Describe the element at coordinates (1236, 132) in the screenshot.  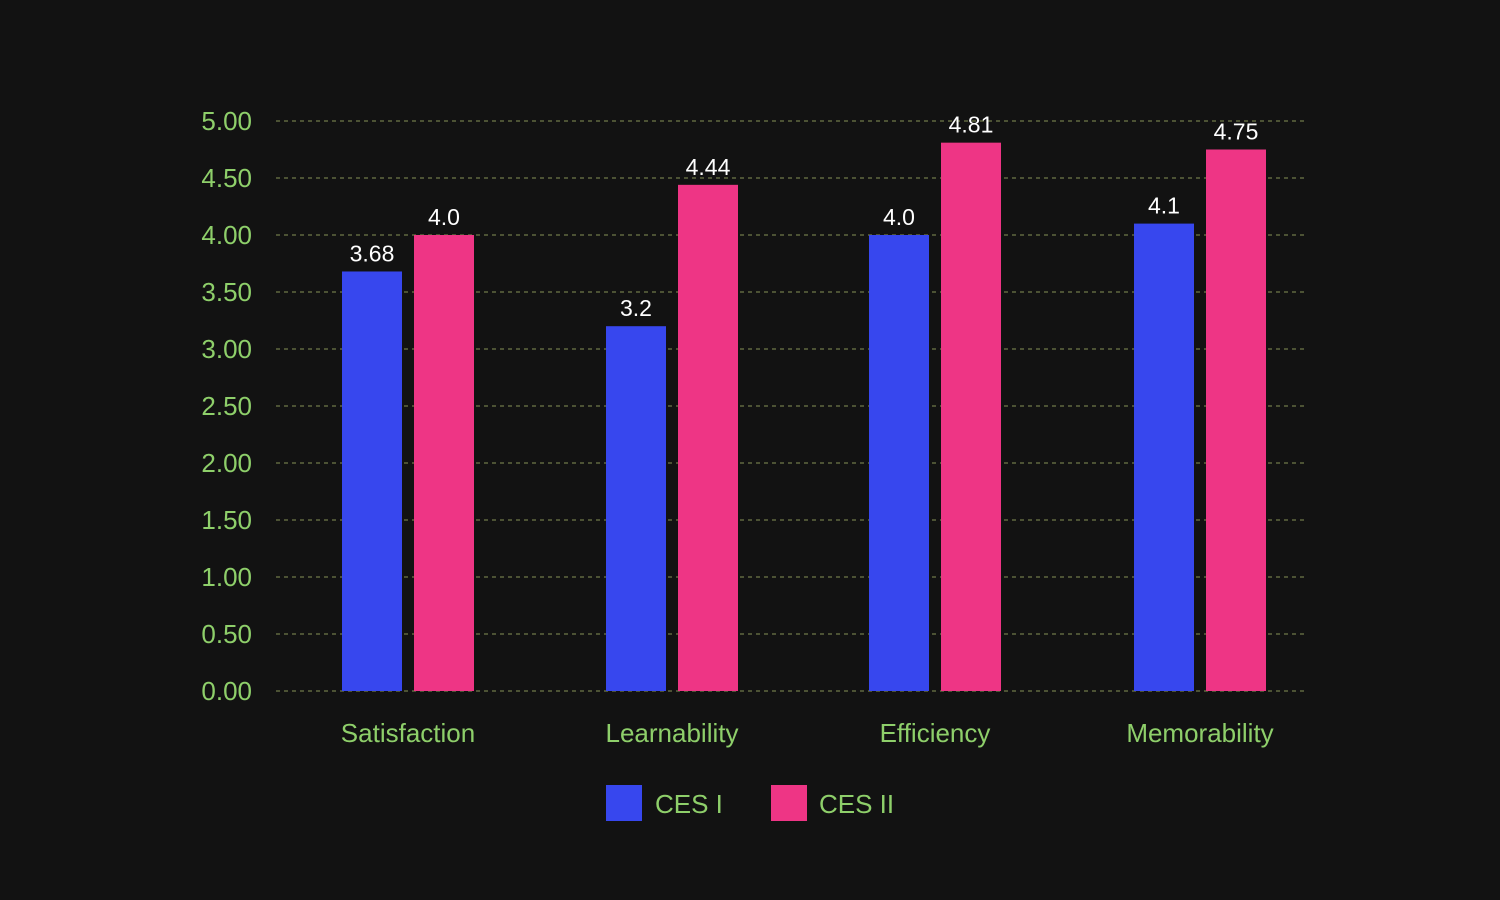
I see `data-label: 4.75` at that location.